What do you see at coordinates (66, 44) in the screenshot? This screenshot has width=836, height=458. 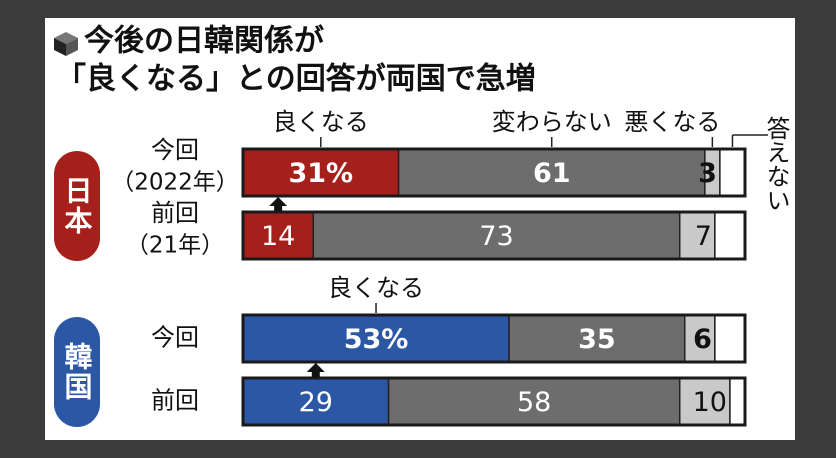 I see `title-icon` at bounding box center [66, 44].